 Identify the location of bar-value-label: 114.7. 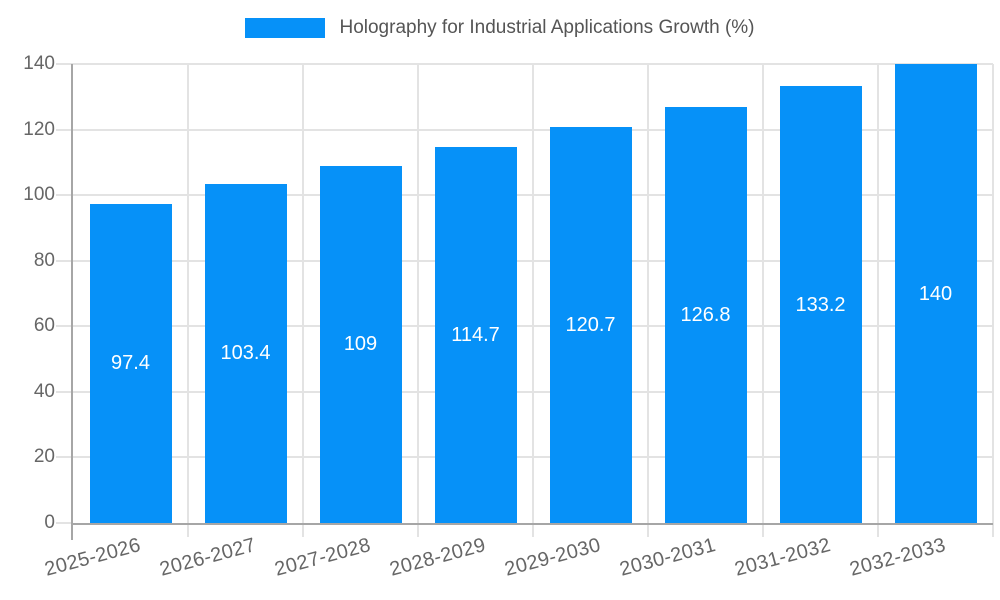
(475, 334).